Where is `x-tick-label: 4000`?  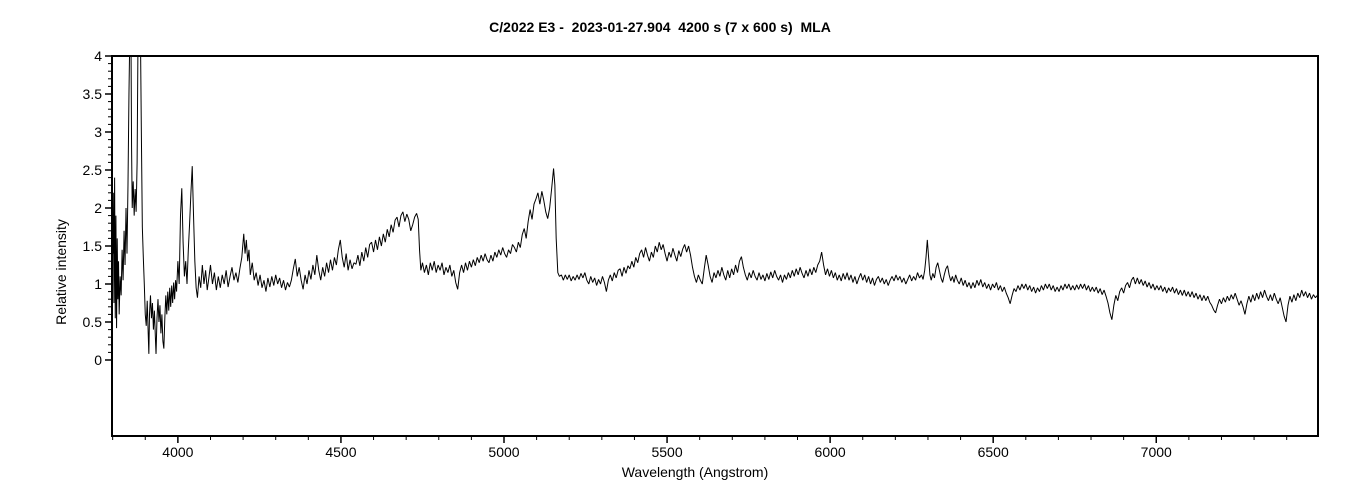 x-tick-label: 4000 is located at coordinates (177, 452).